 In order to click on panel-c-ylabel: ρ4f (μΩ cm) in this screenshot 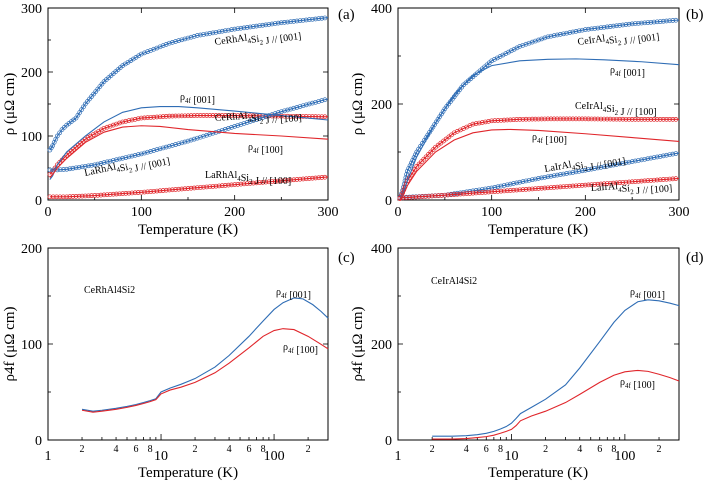, I will do `click(10, 344)`.